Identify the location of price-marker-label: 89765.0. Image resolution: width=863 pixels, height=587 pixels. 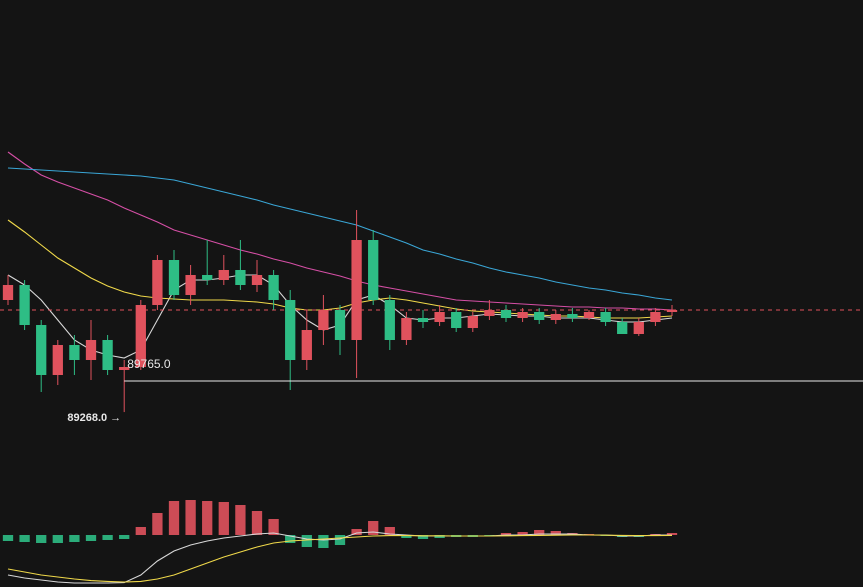
(149, 364).